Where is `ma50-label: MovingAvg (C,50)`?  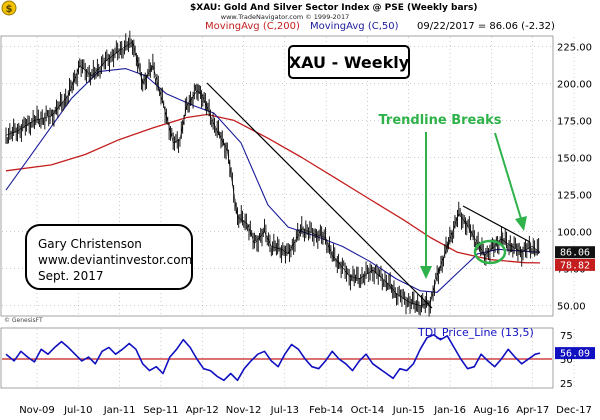 ma50-label: MovingAvg (C,50) is located at coordinates (354, 26).